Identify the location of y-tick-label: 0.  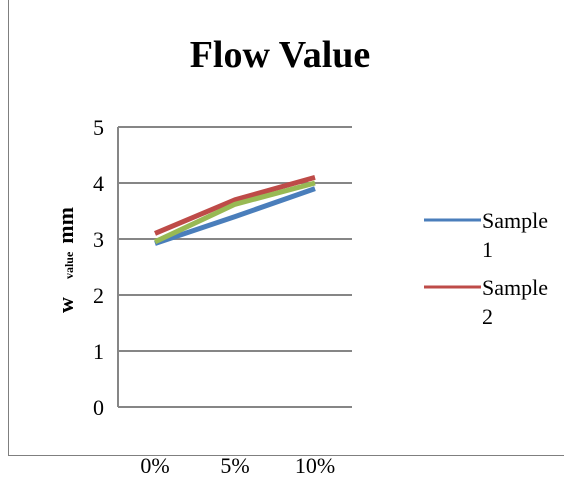
(98, 407).